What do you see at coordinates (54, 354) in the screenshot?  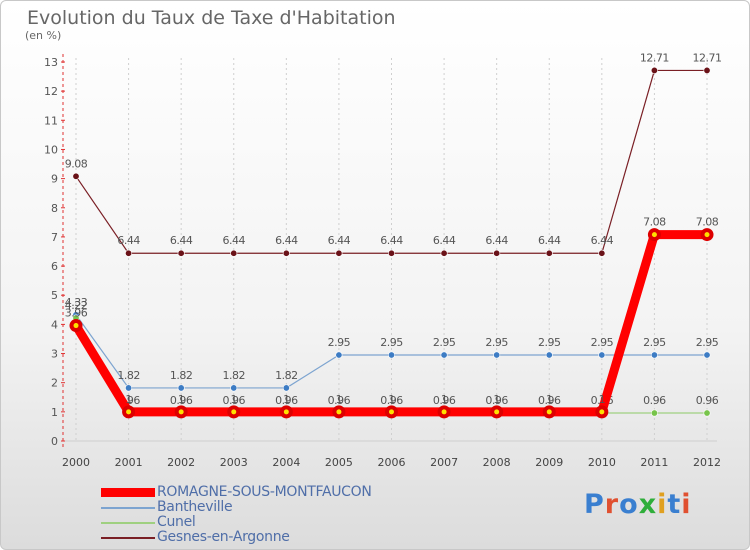 I see `y-tick-label: 3` at bounding box center [54, 354].